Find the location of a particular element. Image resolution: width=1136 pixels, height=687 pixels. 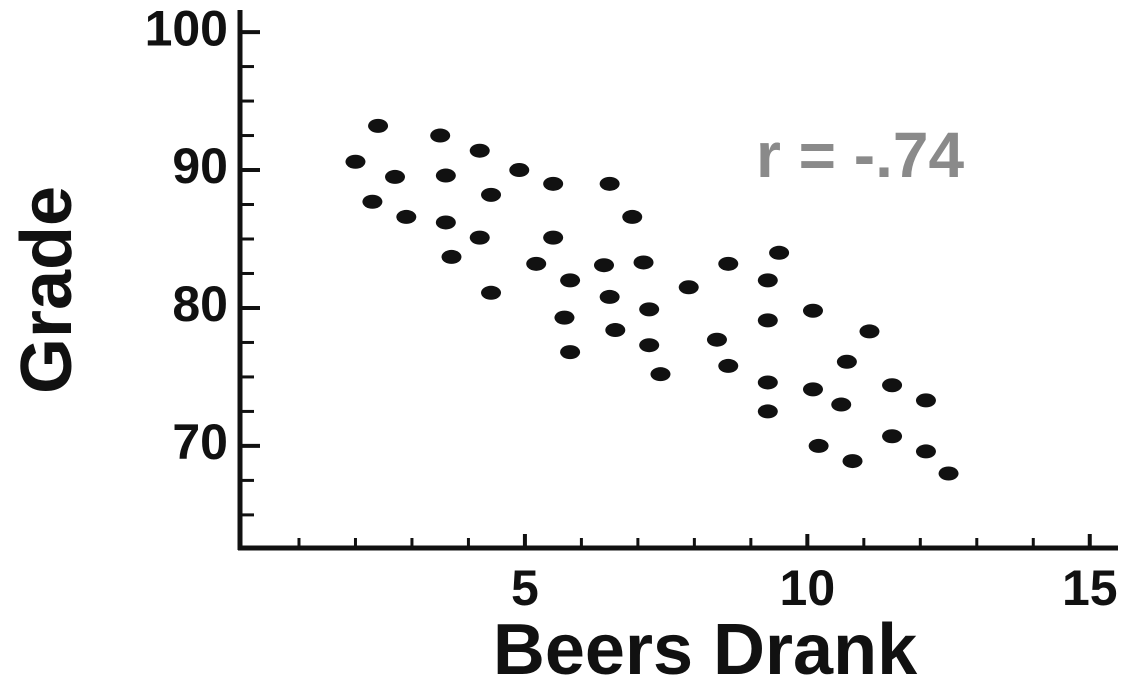

x-axis-label: Beers Drank is located at coordinates (705, 648).